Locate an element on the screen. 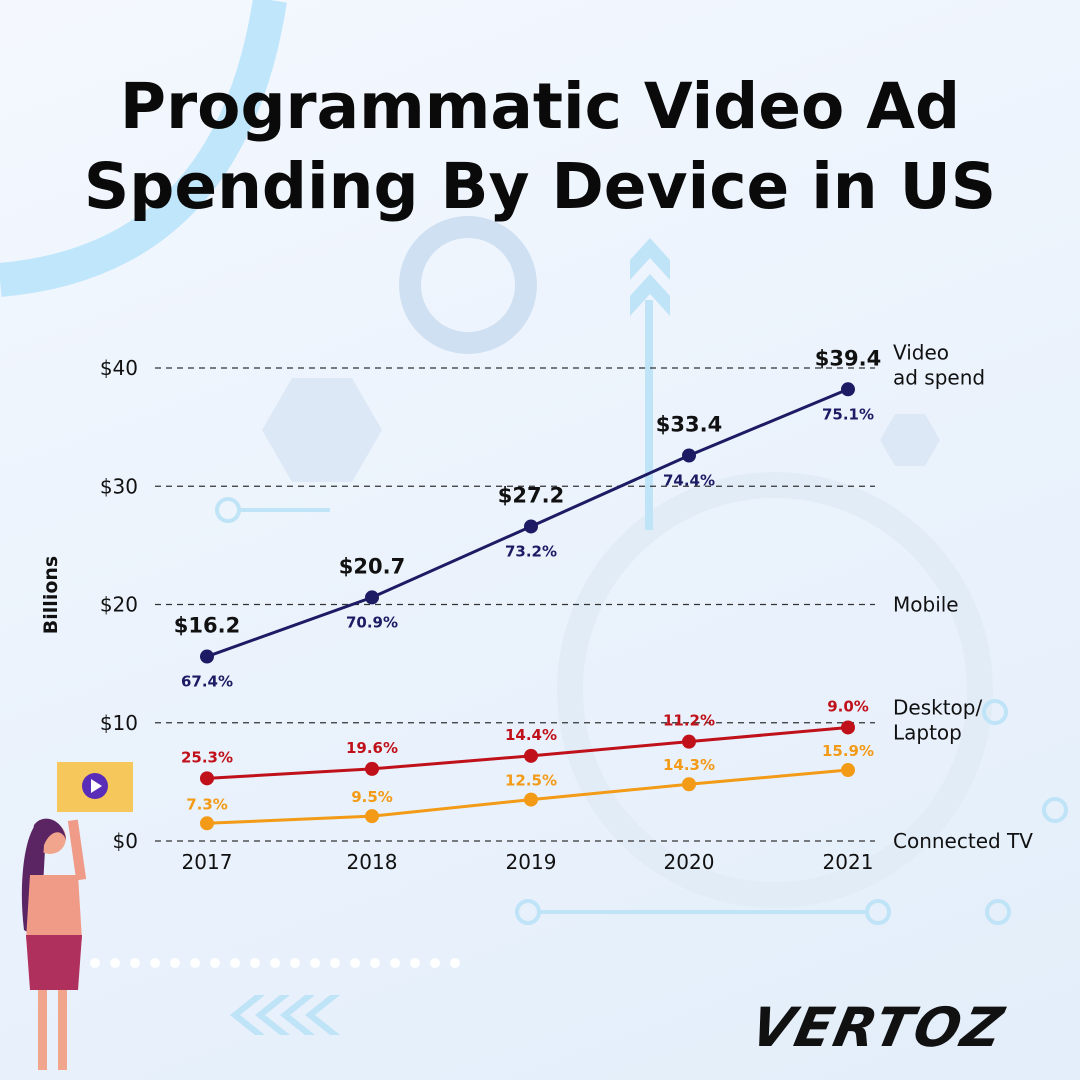 Image resolution: width=1080 pixels, height=1080 pixels. y-tick-label: $40 is located at coordinates (119, 368).